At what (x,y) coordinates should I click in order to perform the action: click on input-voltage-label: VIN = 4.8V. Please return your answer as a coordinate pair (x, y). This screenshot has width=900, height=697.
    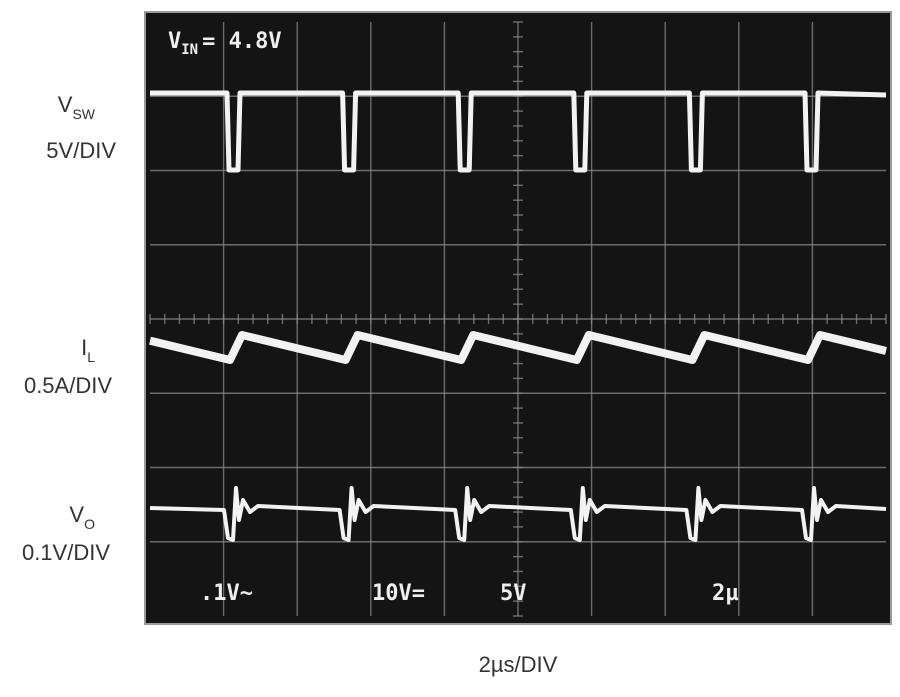
    Looking at the image, I should click on (225, 43).